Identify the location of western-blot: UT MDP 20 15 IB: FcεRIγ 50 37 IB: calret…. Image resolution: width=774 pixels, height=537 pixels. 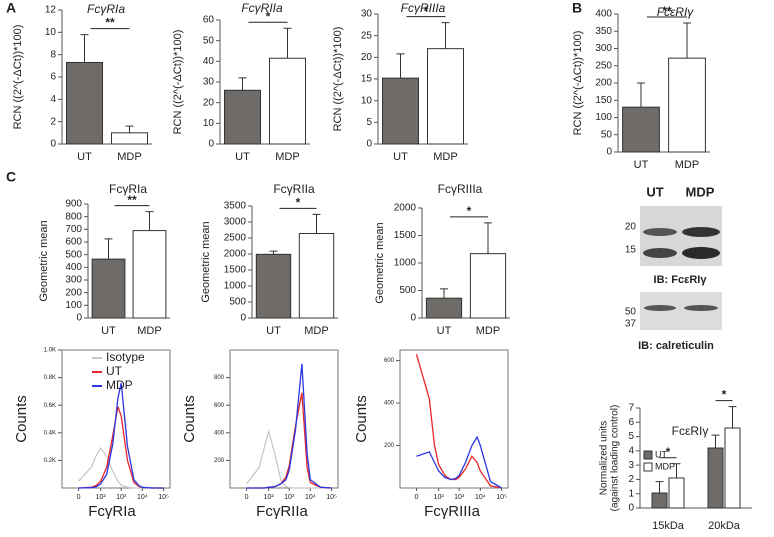
(673, 268).